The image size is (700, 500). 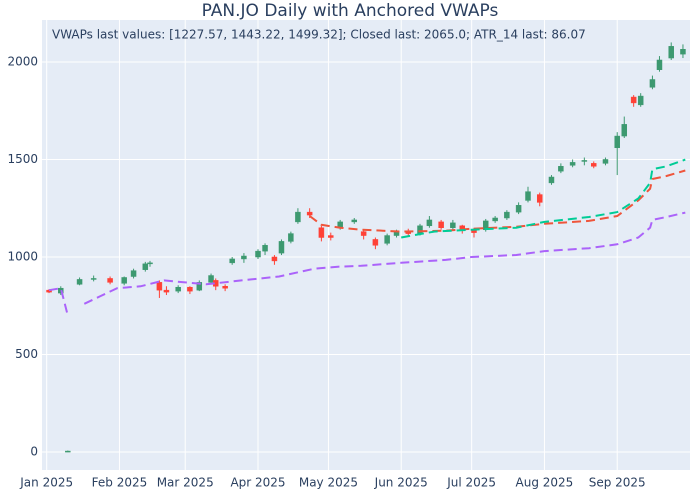 I want to click on chart-title: PAN.JO Daily with Anchored VWAPs, so click(x=350, y=11).